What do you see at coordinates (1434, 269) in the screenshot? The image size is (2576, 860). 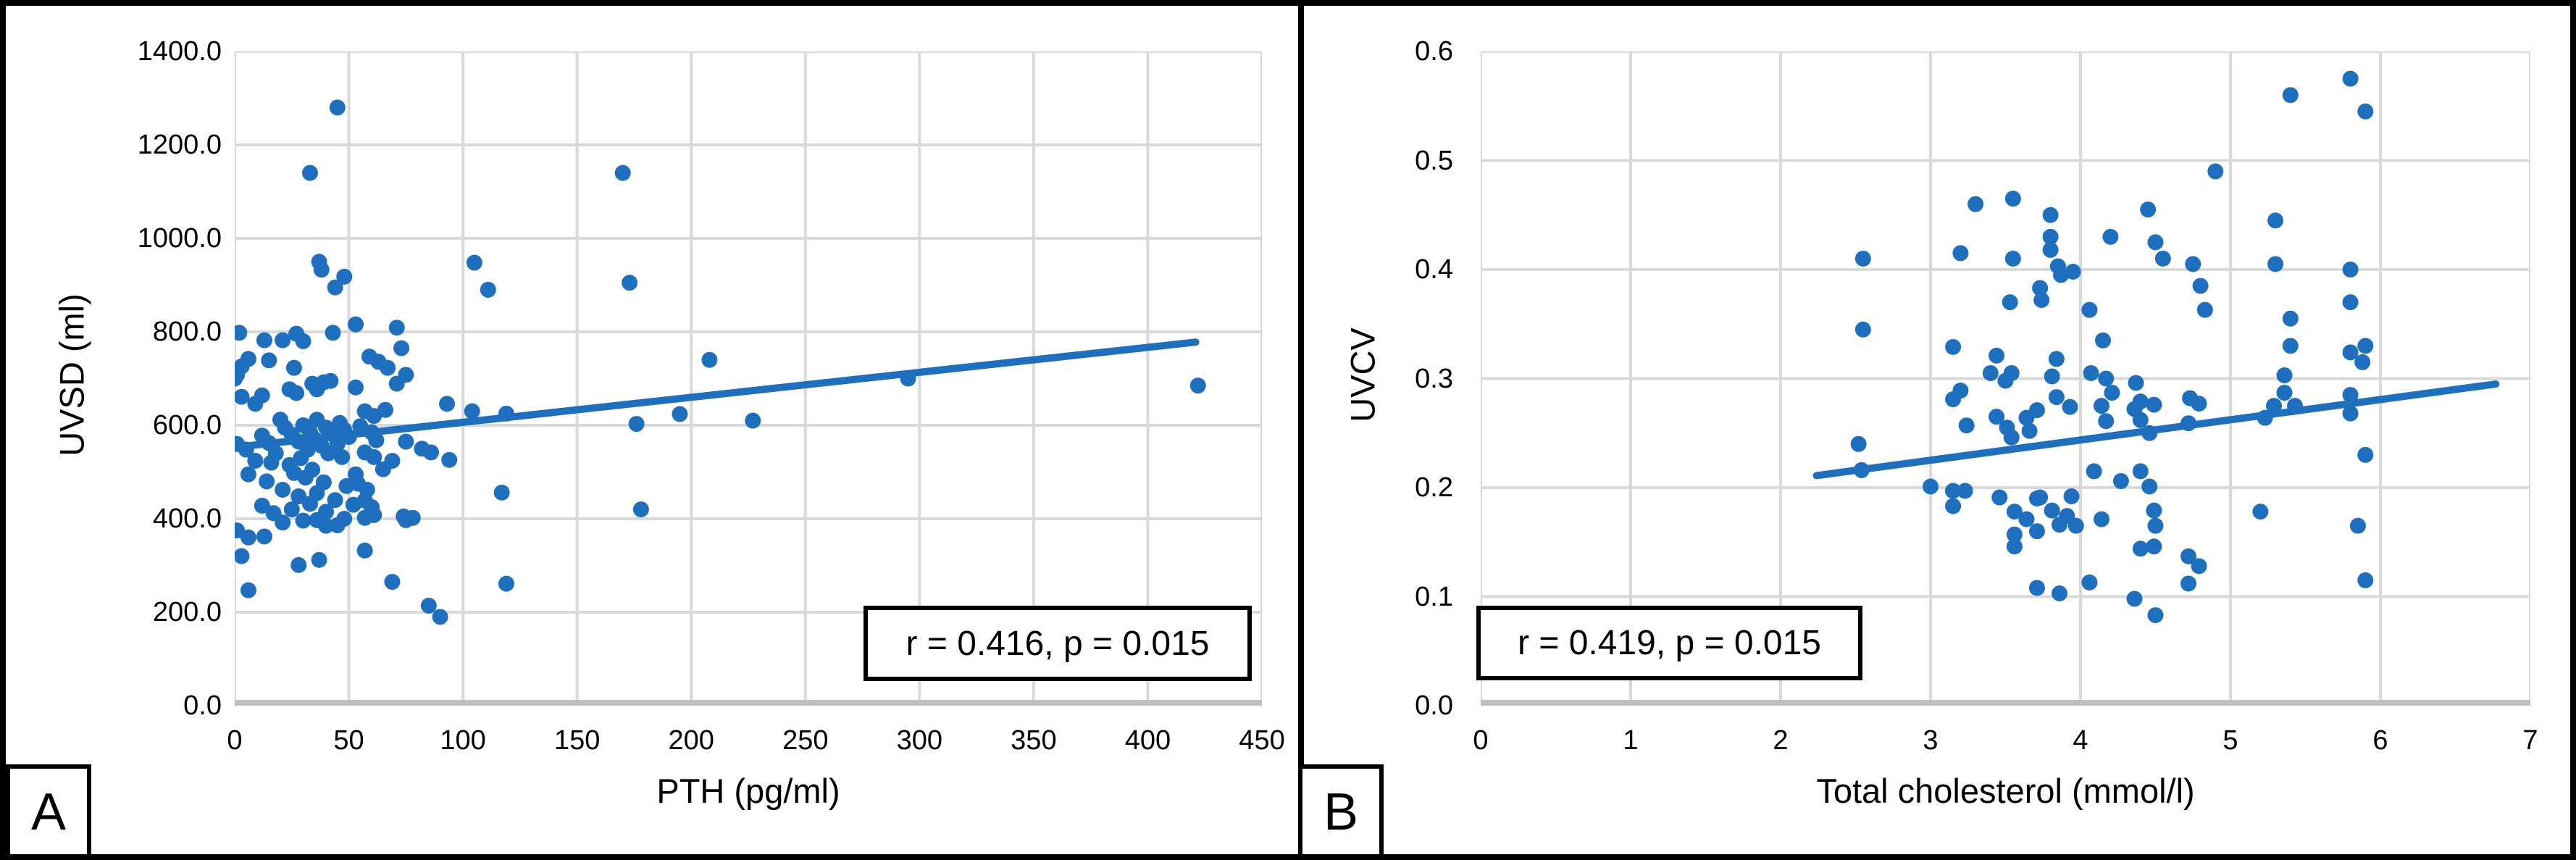 I see `y-tick-label: 0.4` at bounding box center [1434, 269].